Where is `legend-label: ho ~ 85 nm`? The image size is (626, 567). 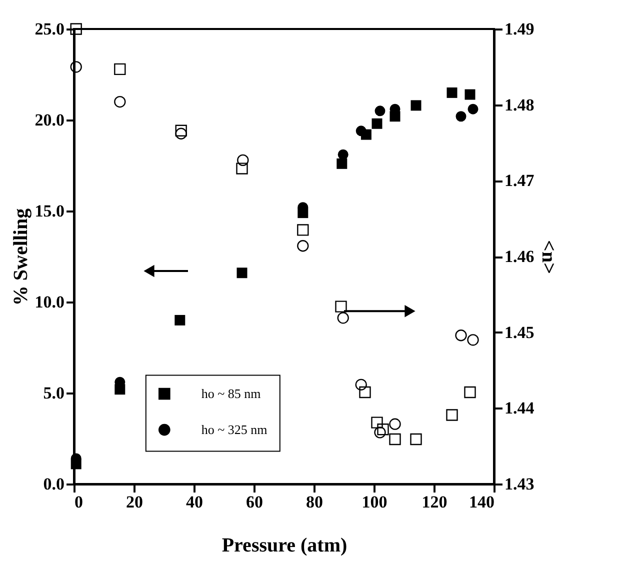 legend-label: ho ~ 85 nm is located at coordinates (231, 393).